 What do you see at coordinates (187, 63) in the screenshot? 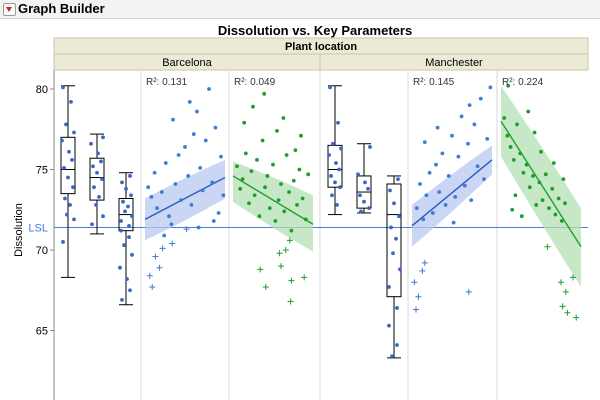
I see `panel-label-barcelona: Barcelona` at bounding box center [187, 63].